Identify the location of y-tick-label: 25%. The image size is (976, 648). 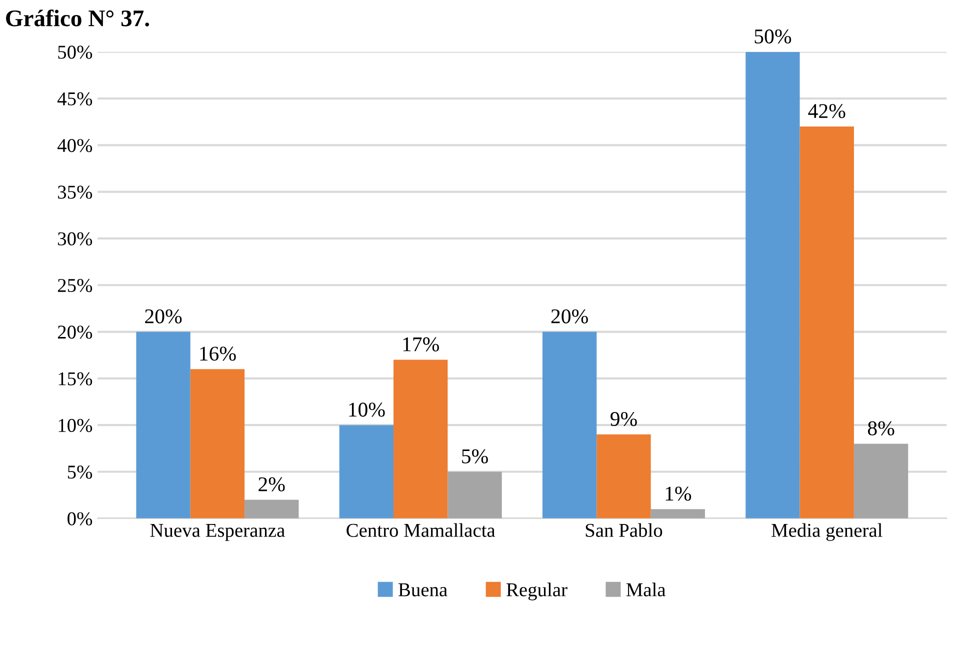
(75, 285).